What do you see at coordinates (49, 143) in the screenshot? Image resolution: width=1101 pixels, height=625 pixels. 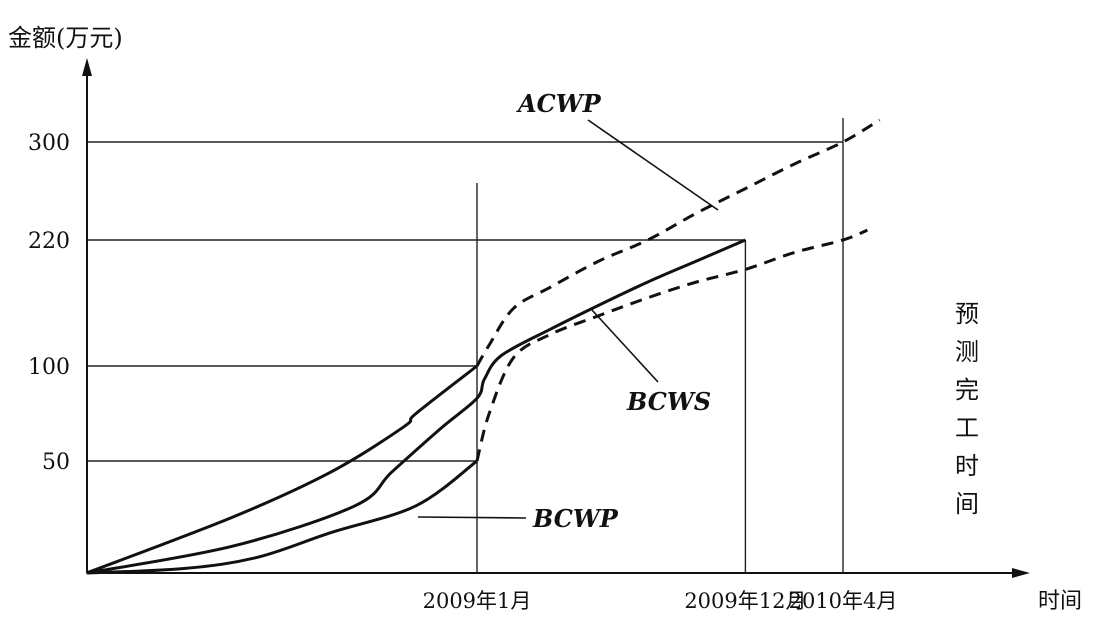 I see `y-tick-label: 300` at bounding box center [49, 143].